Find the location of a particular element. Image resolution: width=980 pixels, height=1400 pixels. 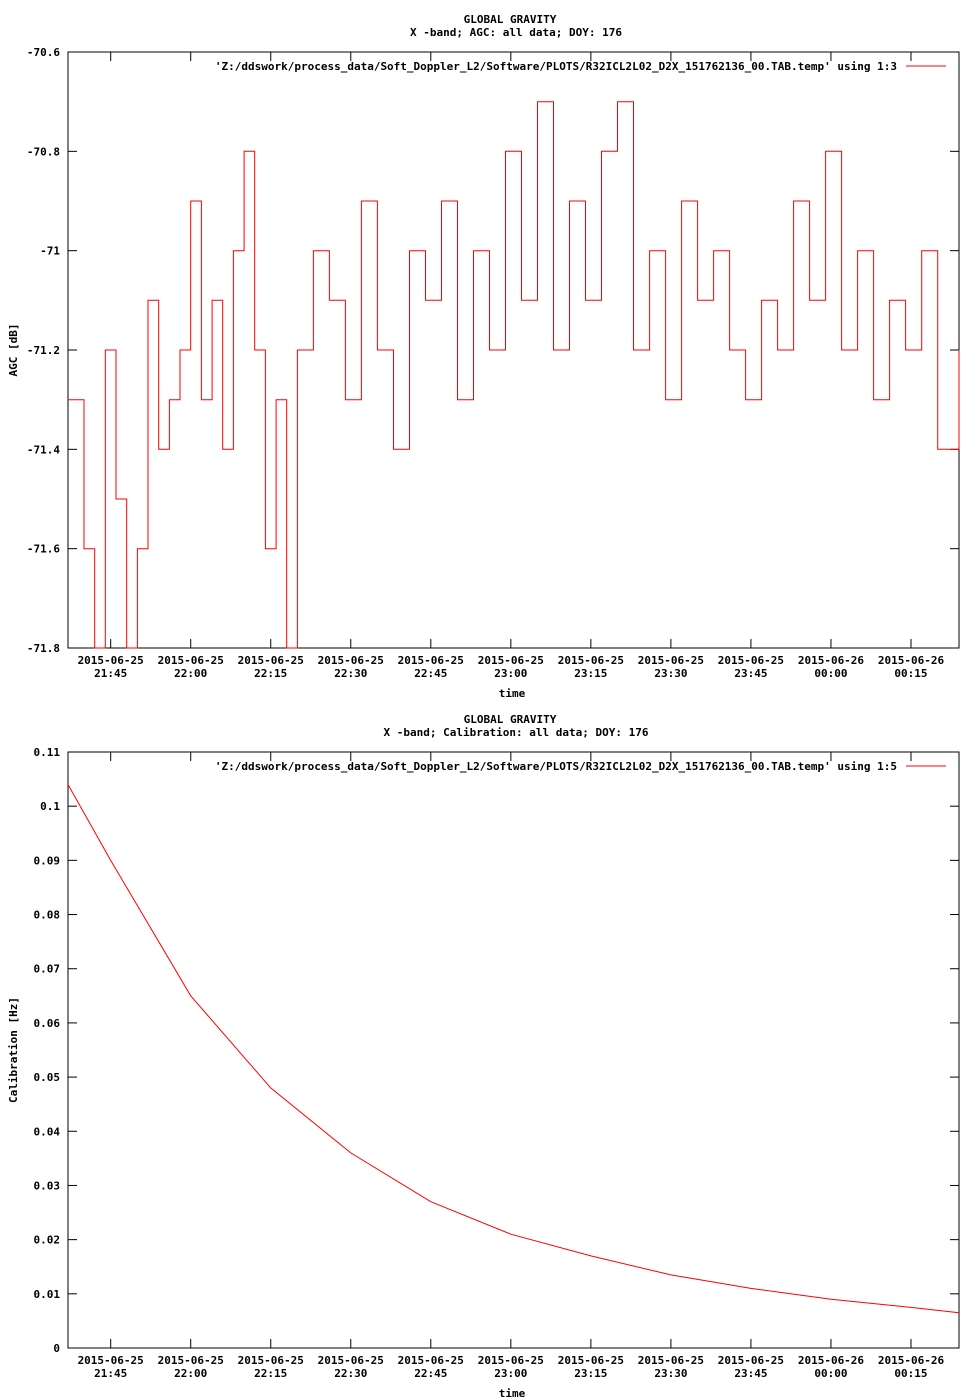

agc-y-tick-label: -71 is located at coordinates (50, 251).